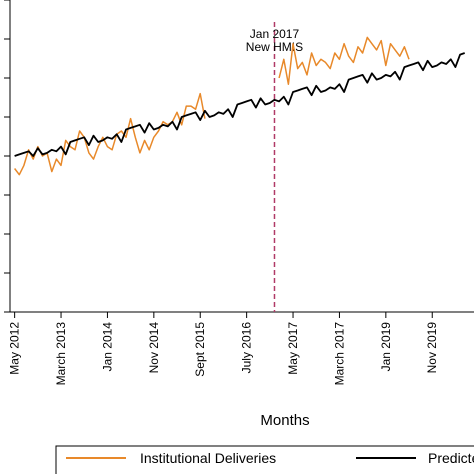 This screenshot has width=474, height=474. Describe the element at coordinates (7, 156) in the screenshot. I see `y-ticks` at that location.